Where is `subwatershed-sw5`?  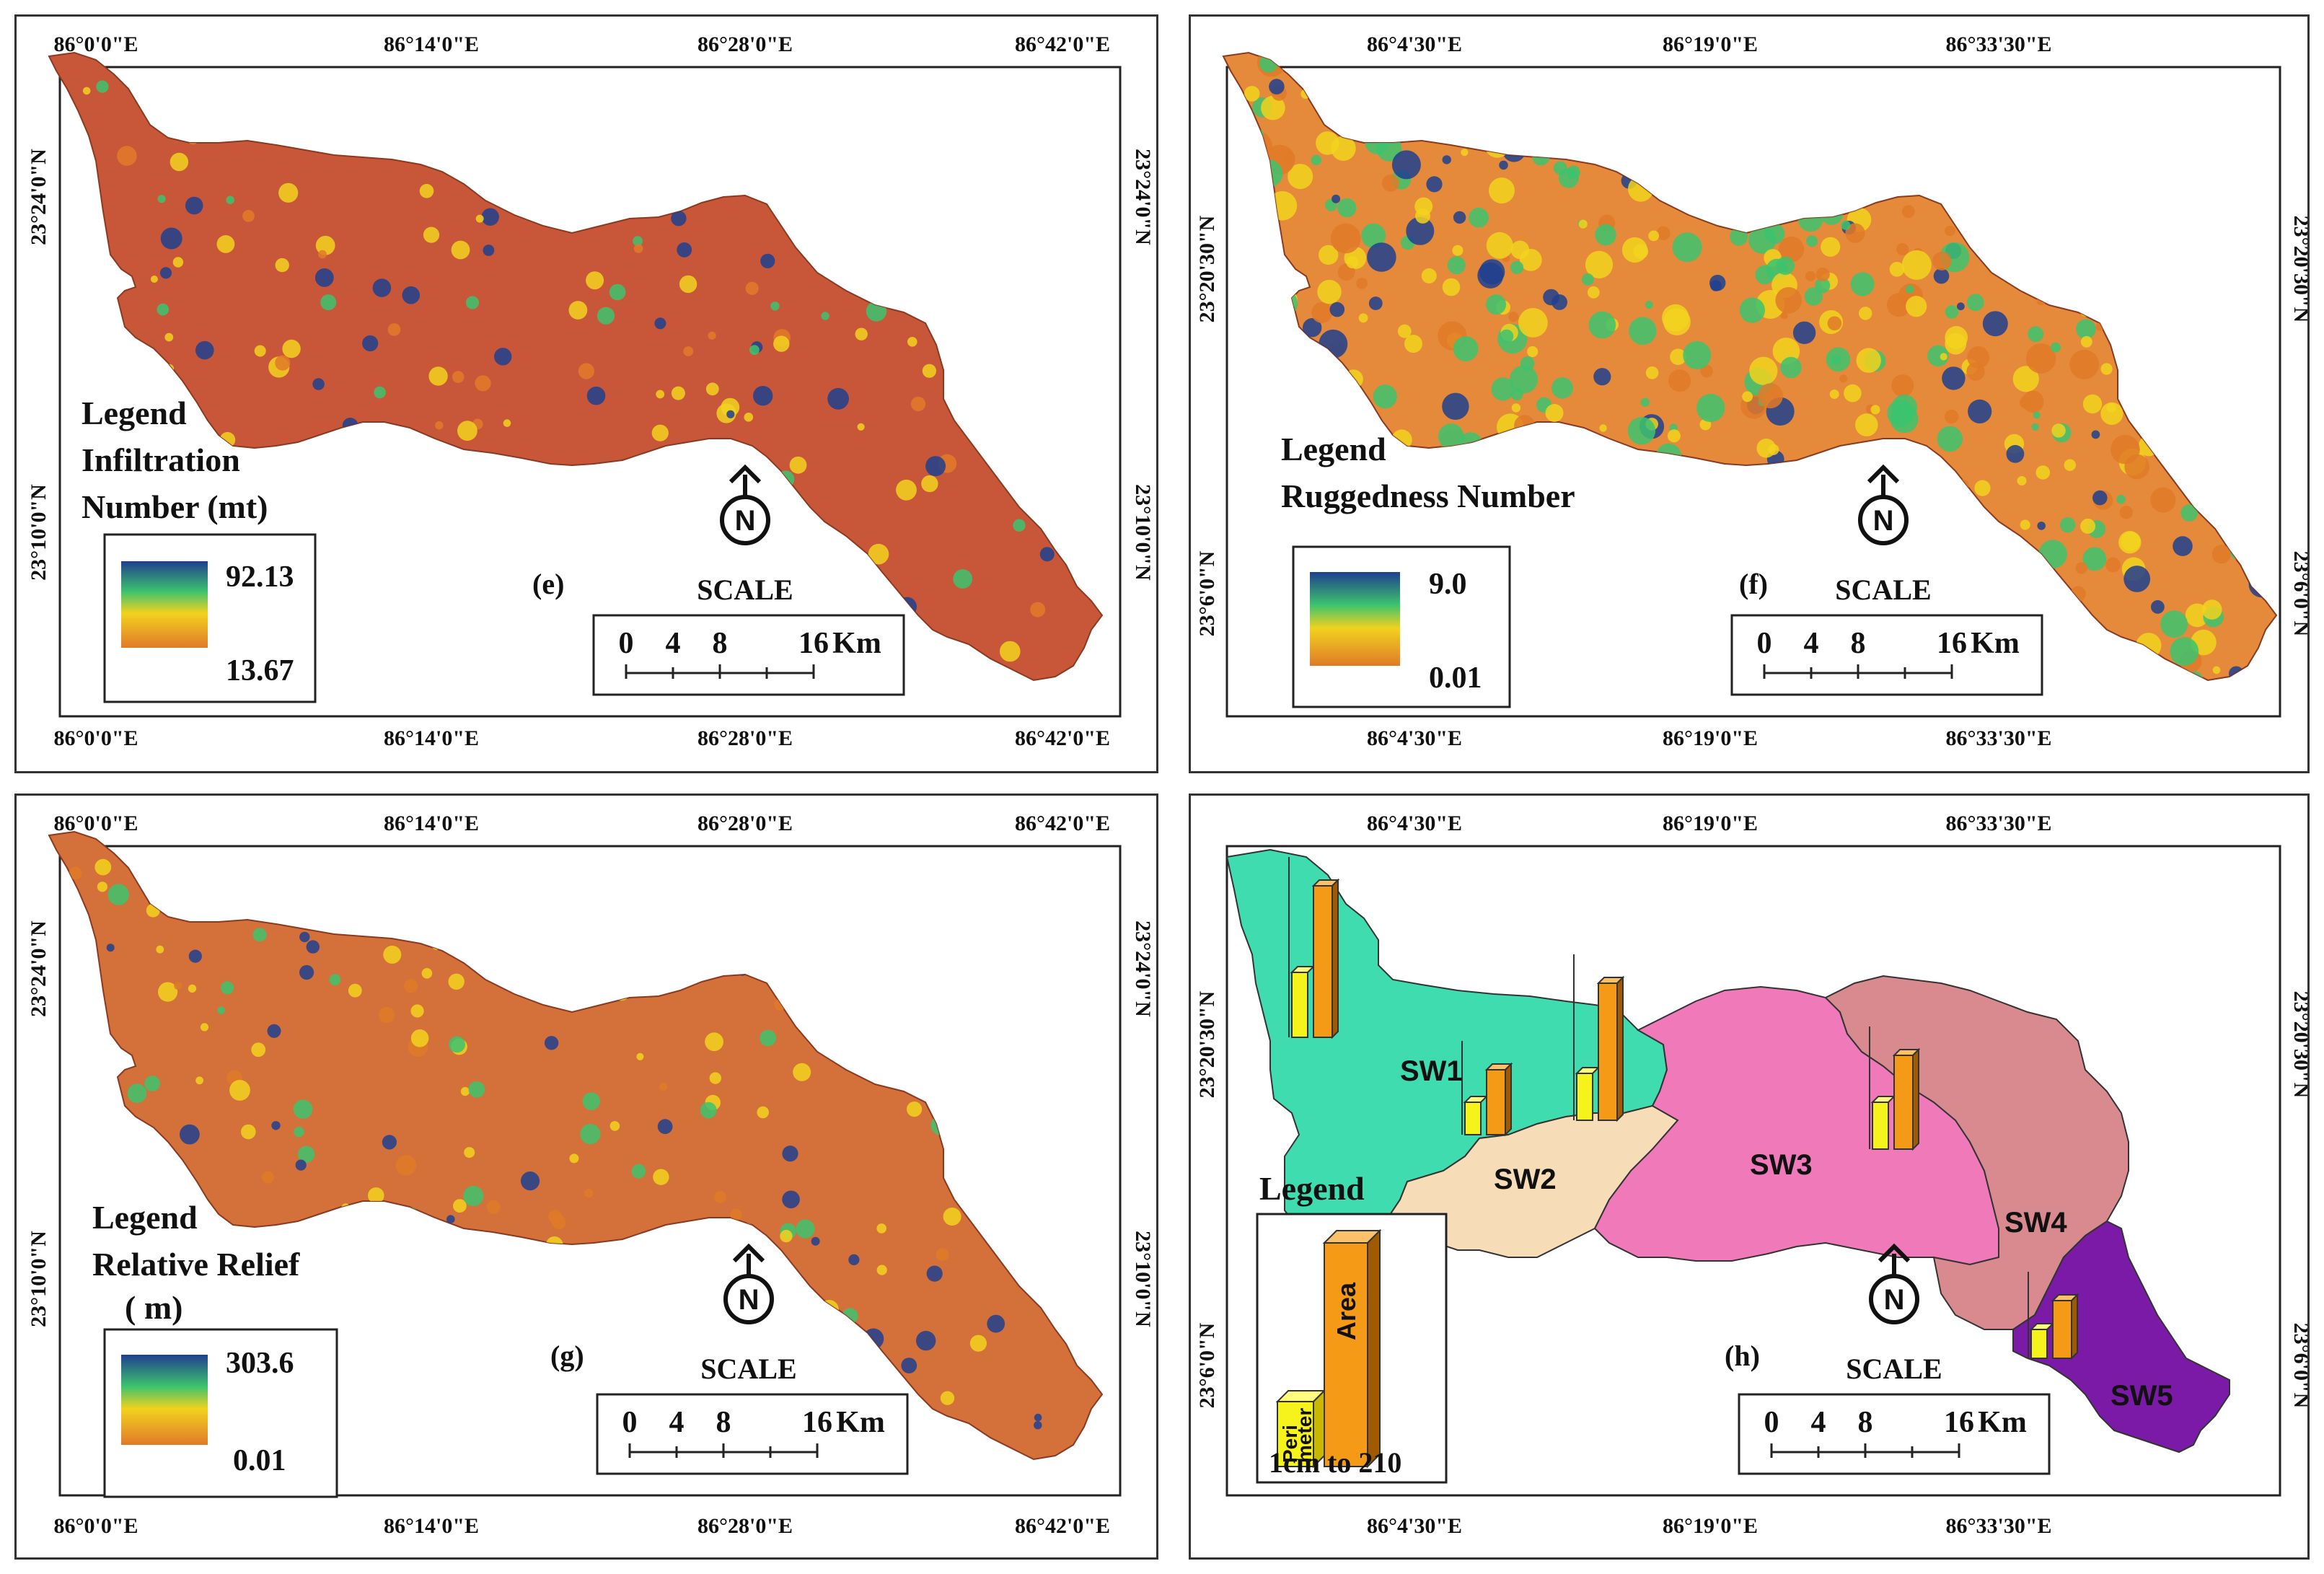 subwatershed-sw5 is located at coordinates (2121, 1337).